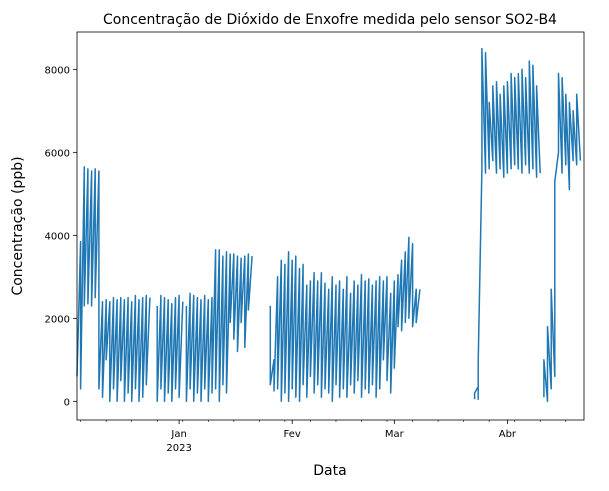 Image resolution: width=609 pixels, height=491 pixels. Describe the element at coordinates (323, 437) in the screenshot. I see `x-axis-ticks: Jan 2023 Fev Mar Abr` at that location.